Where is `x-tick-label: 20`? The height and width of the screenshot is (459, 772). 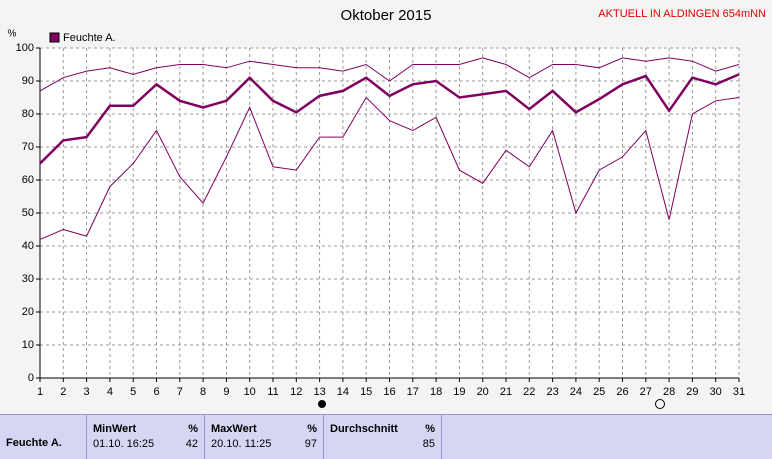
x-tick-label: 20 is located at coordinates (483, 392).